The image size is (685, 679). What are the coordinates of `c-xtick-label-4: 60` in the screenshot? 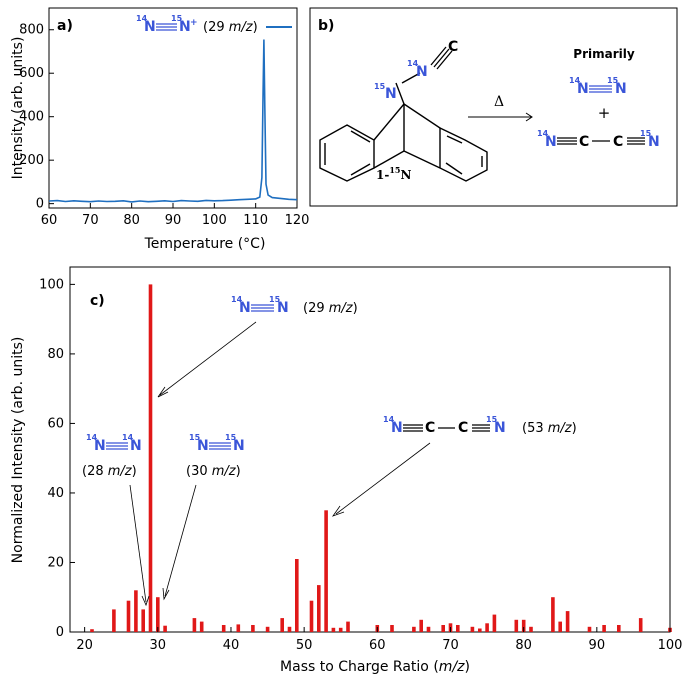 It's located at (377, 645).